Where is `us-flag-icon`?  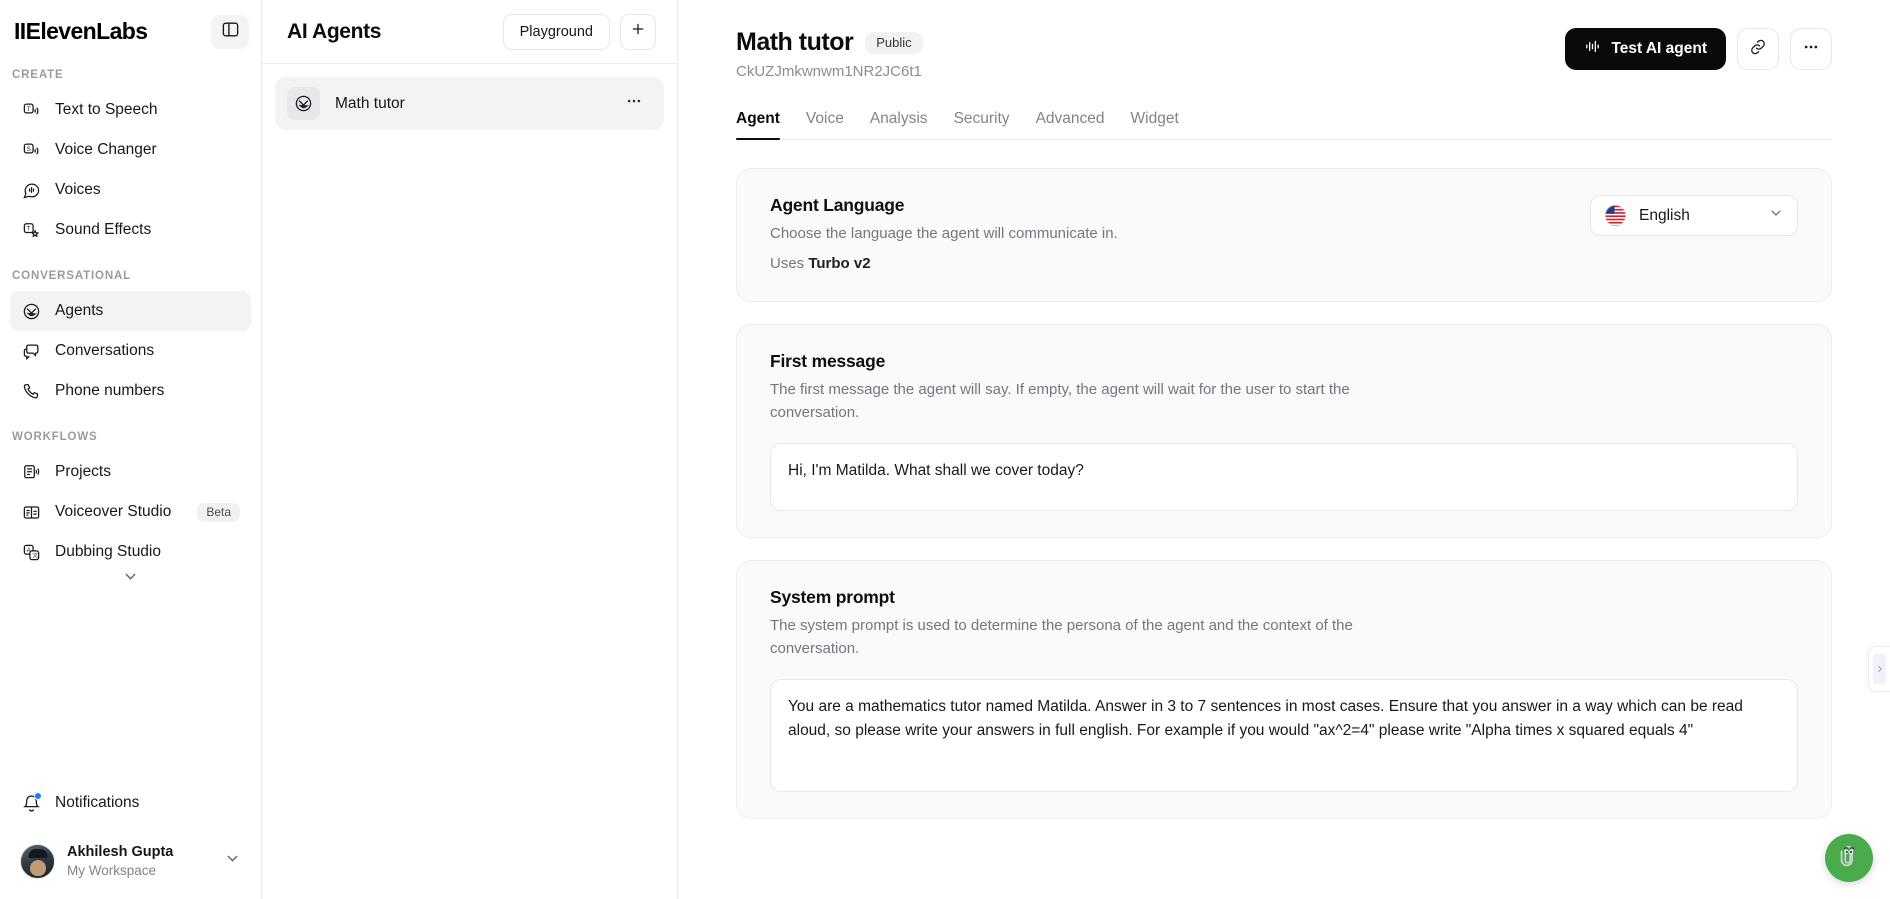
us-flag-icon is located at coordinates (1615, 215).